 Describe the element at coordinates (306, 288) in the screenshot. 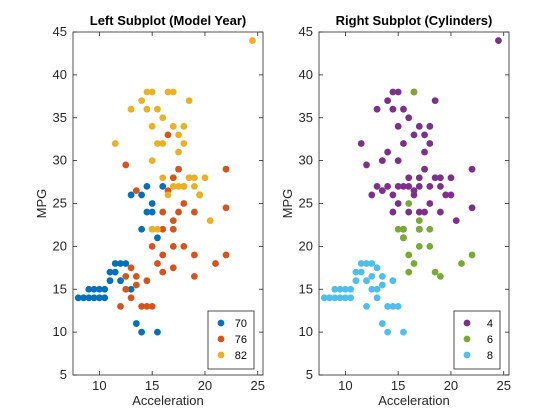

I see `y-tick-label: 15` at that location.